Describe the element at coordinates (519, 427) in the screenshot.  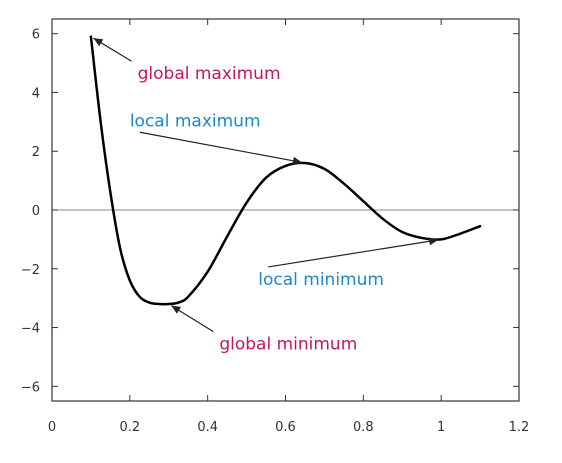
I see `x-tick-label: 1.2` at that location.